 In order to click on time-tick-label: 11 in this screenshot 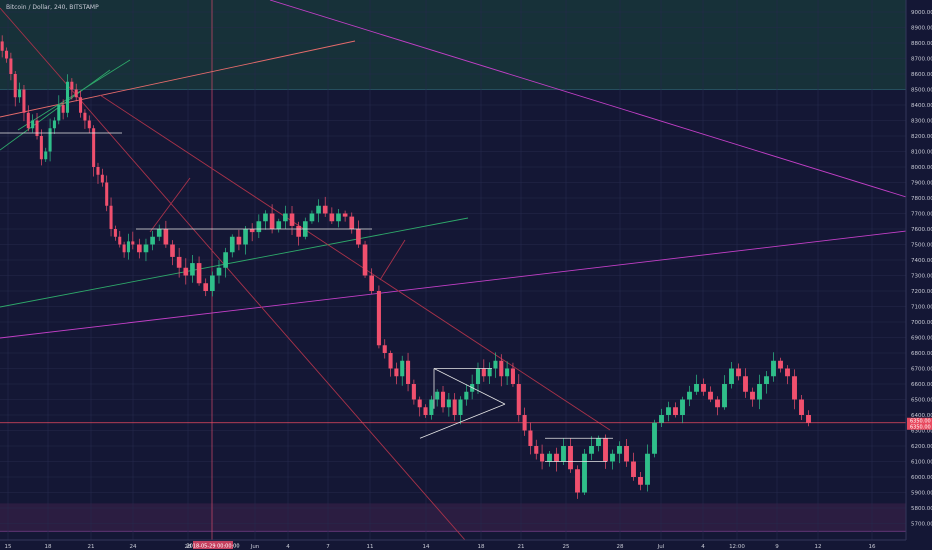, I will do `click(370, 547)`.